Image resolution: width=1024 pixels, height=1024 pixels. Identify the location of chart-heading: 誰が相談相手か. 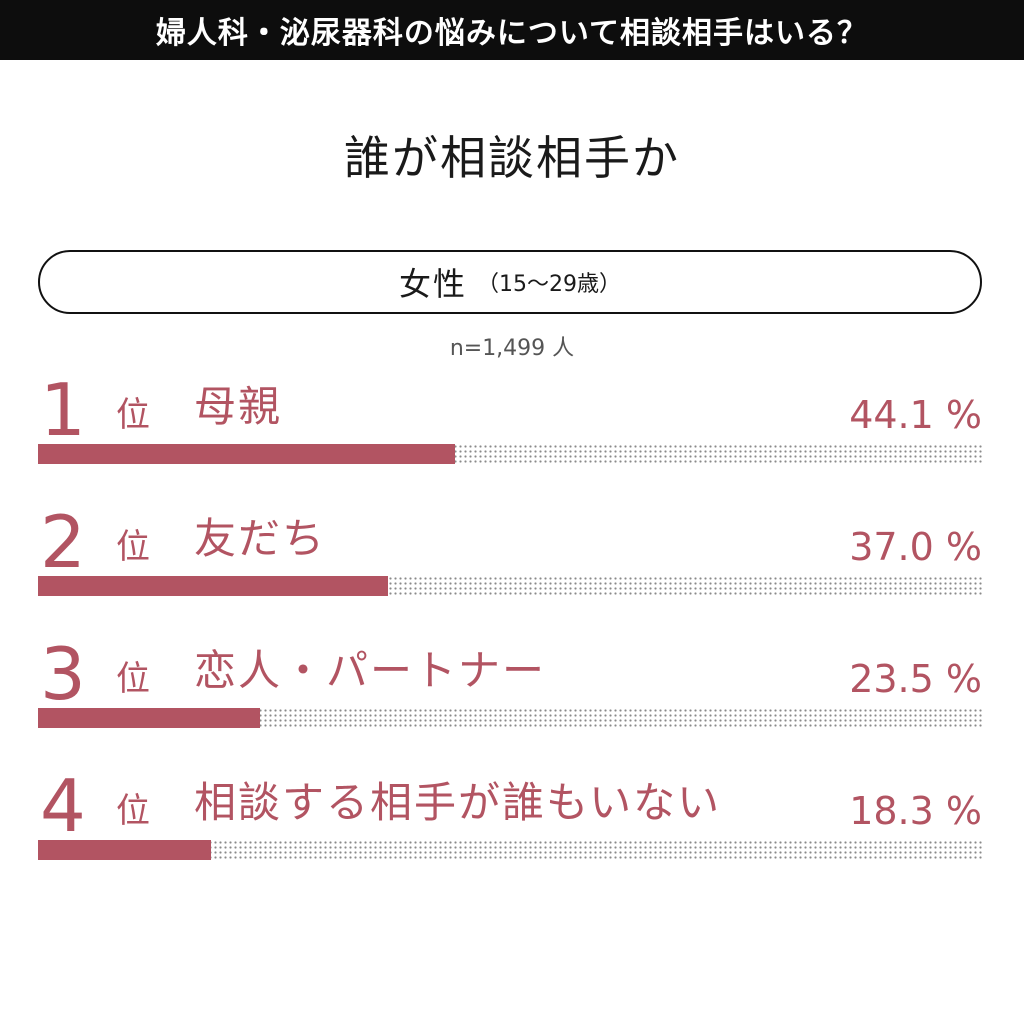
(512, 158).